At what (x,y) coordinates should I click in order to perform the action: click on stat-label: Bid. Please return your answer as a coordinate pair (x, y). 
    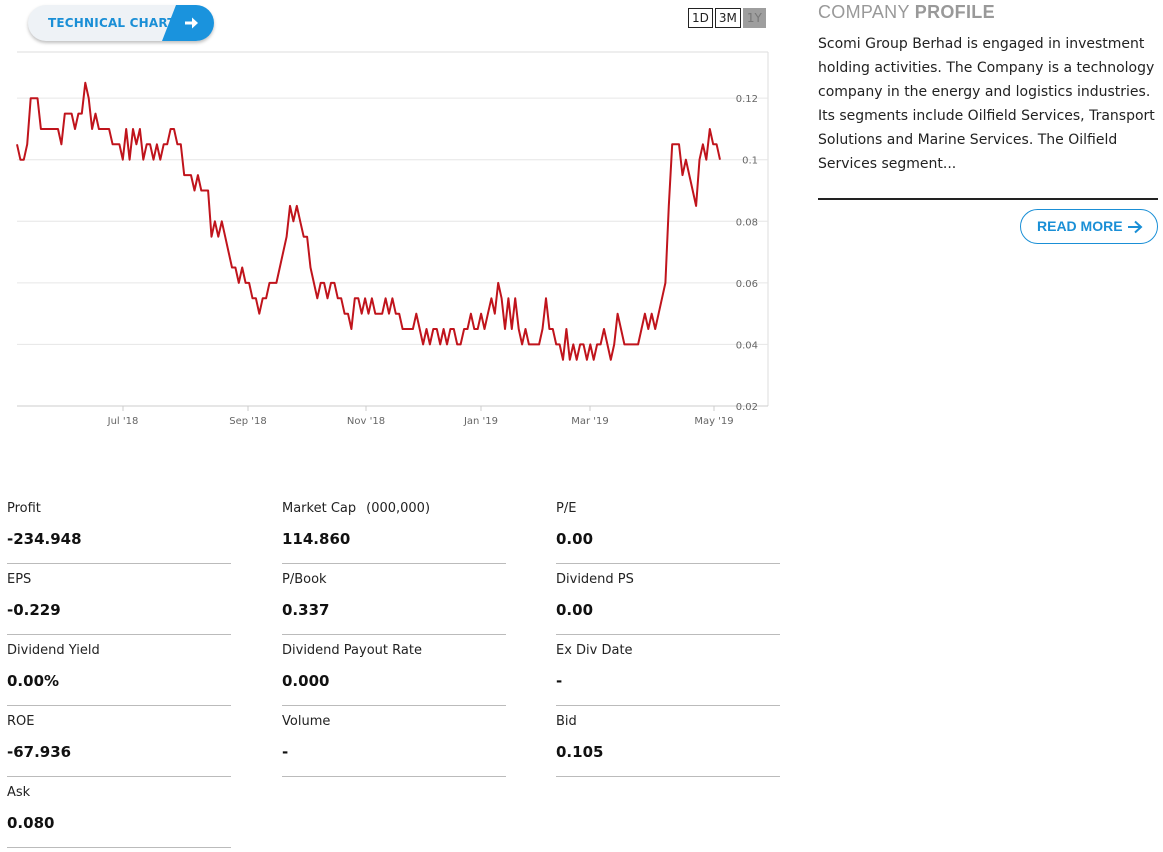
    Looking at the image, I should click on (566, 721).